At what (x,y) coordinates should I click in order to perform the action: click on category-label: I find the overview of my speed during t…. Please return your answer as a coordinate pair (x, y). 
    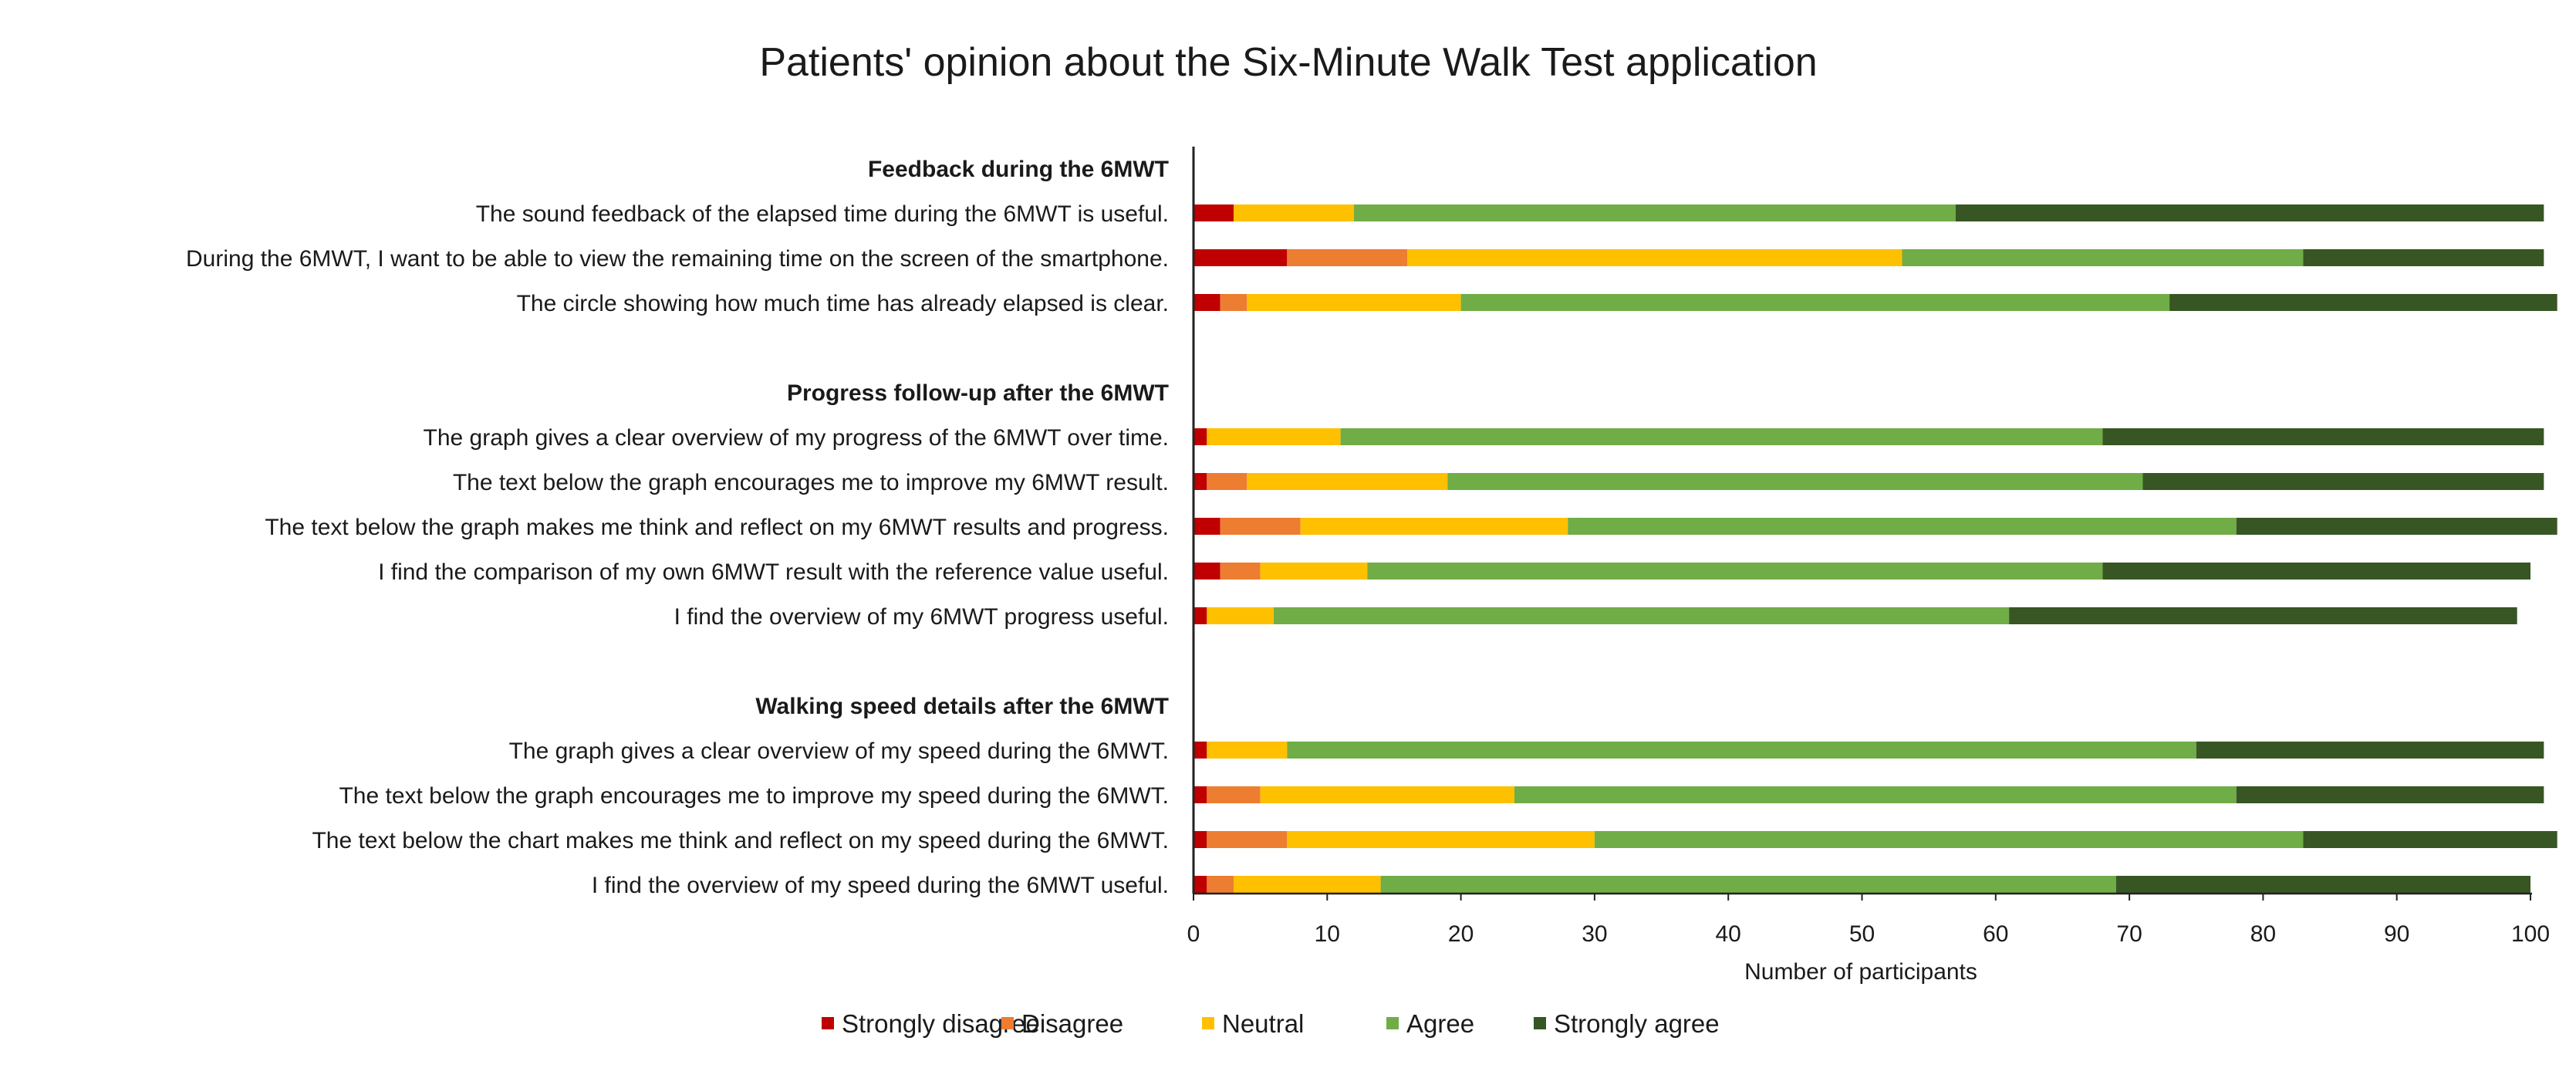
    Looking at the image, I should click on (881, 885).